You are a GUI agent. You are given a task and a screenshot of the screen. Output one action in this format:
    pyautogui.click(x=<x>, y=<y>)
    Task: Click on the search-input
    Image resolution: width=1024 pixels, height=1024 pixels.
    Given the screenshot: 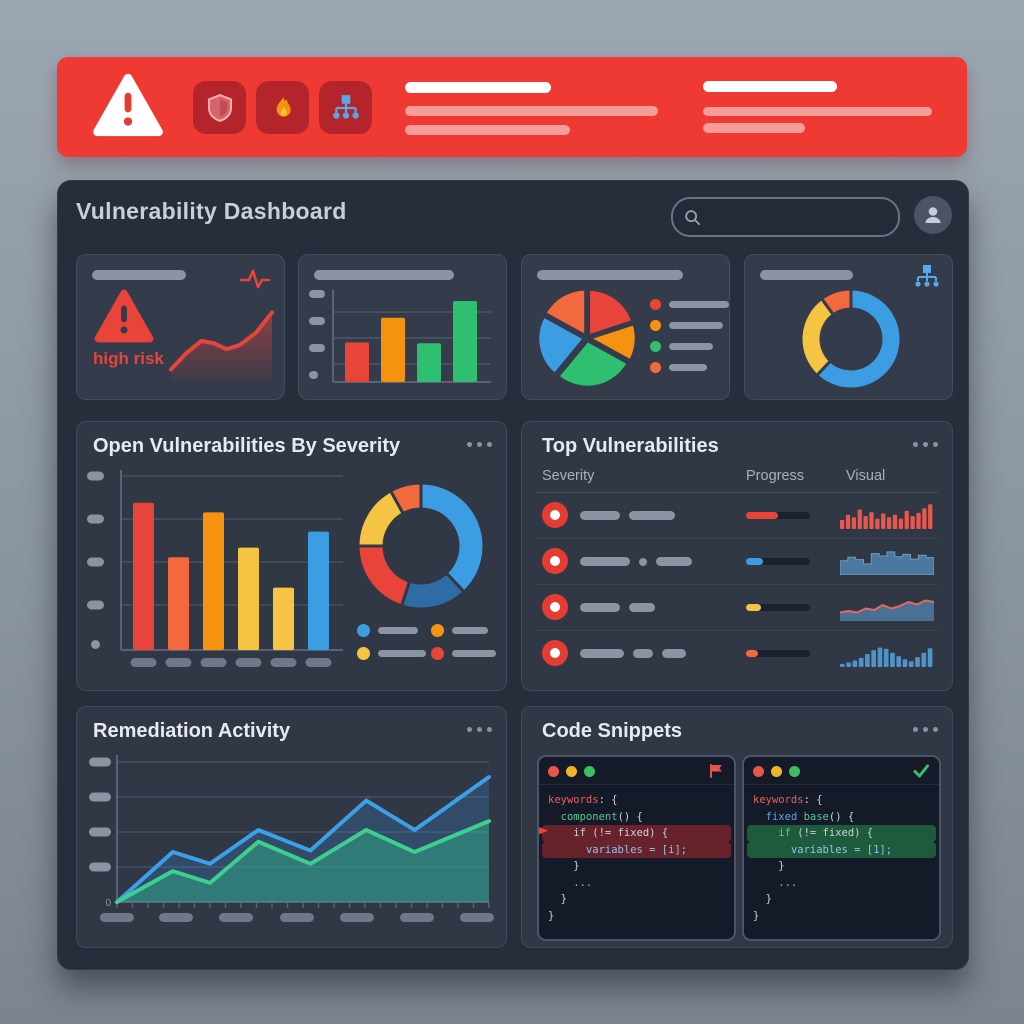 What is the action you would take?
    pyautogui.click(x=799, y=217)
    